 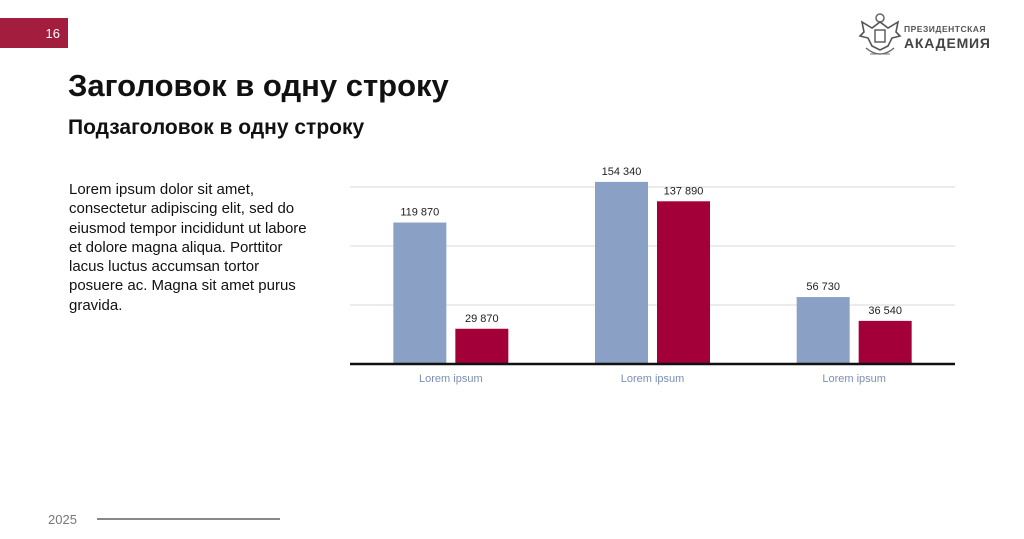 What do you see at coordinates (885, 311) in the screenshot?
I see `data-label: 36 540` at bounding box center [885, 311].